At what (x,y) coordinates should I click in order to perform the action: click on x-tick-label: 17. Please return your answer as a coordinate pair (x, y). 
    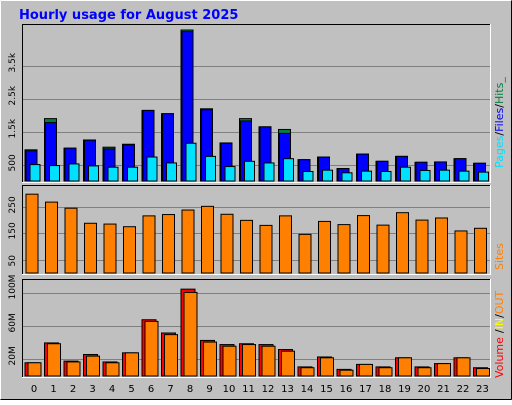
    Looking at the image, I should click on (365, 389).